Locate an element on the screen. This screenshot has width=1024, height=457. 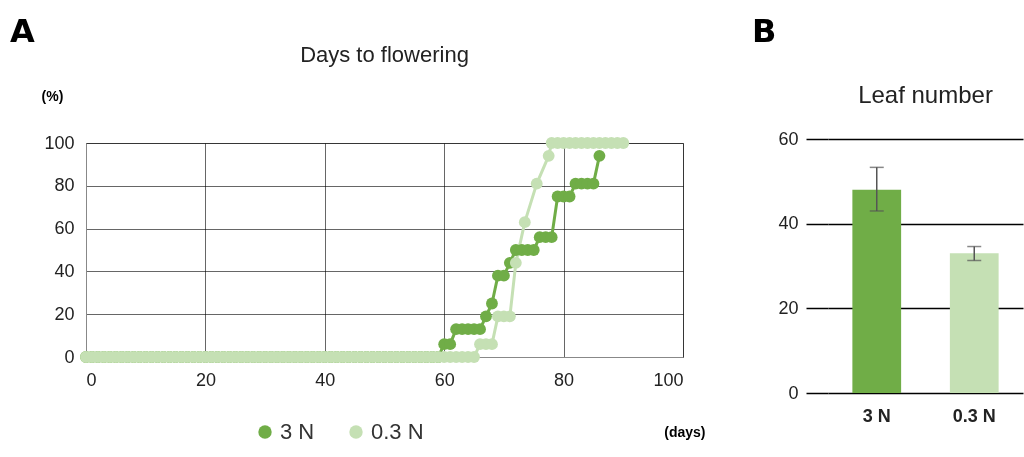
text: A is located at coordinates (22, 31).